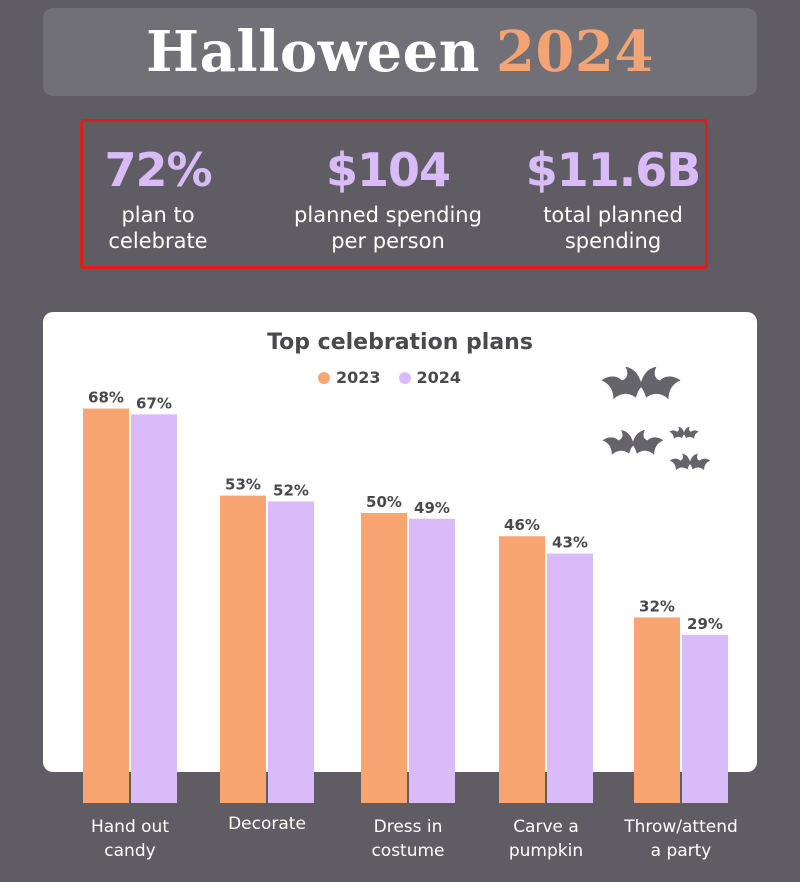  I want to click on legend-item-2023: 2023, so click(349, 377).